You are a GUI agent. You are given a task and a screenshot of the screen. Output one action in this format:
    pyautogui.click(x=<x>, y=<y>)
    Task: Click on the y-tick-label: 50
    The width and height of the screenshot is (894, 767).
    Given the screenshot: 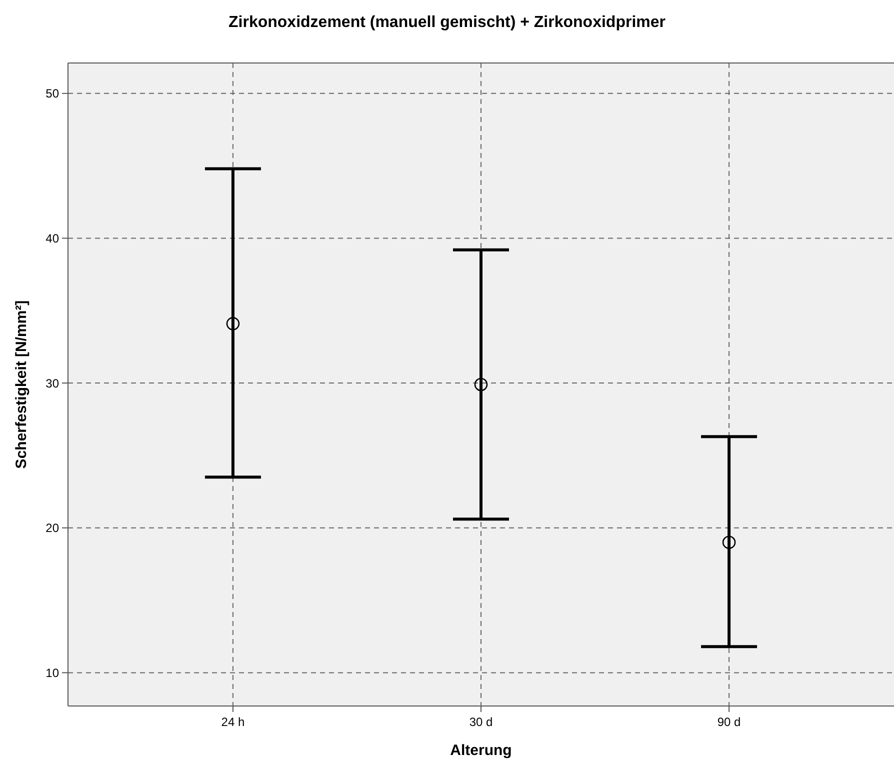 What is the action you would take?
    pyautogui.click(x=53, y=93)
    